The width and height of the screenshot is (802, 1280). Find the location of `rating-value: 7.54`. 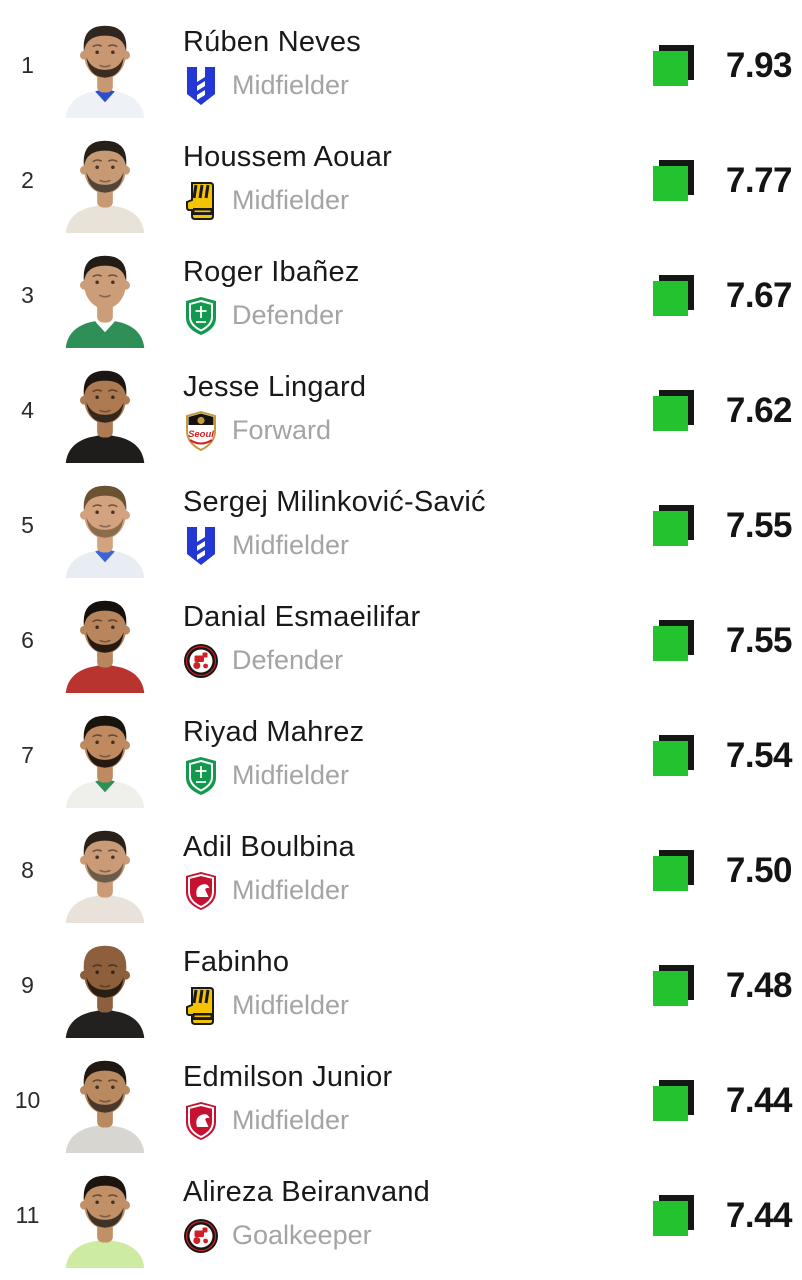

rating-value: 7.54 is located at coordinates (759, 755).